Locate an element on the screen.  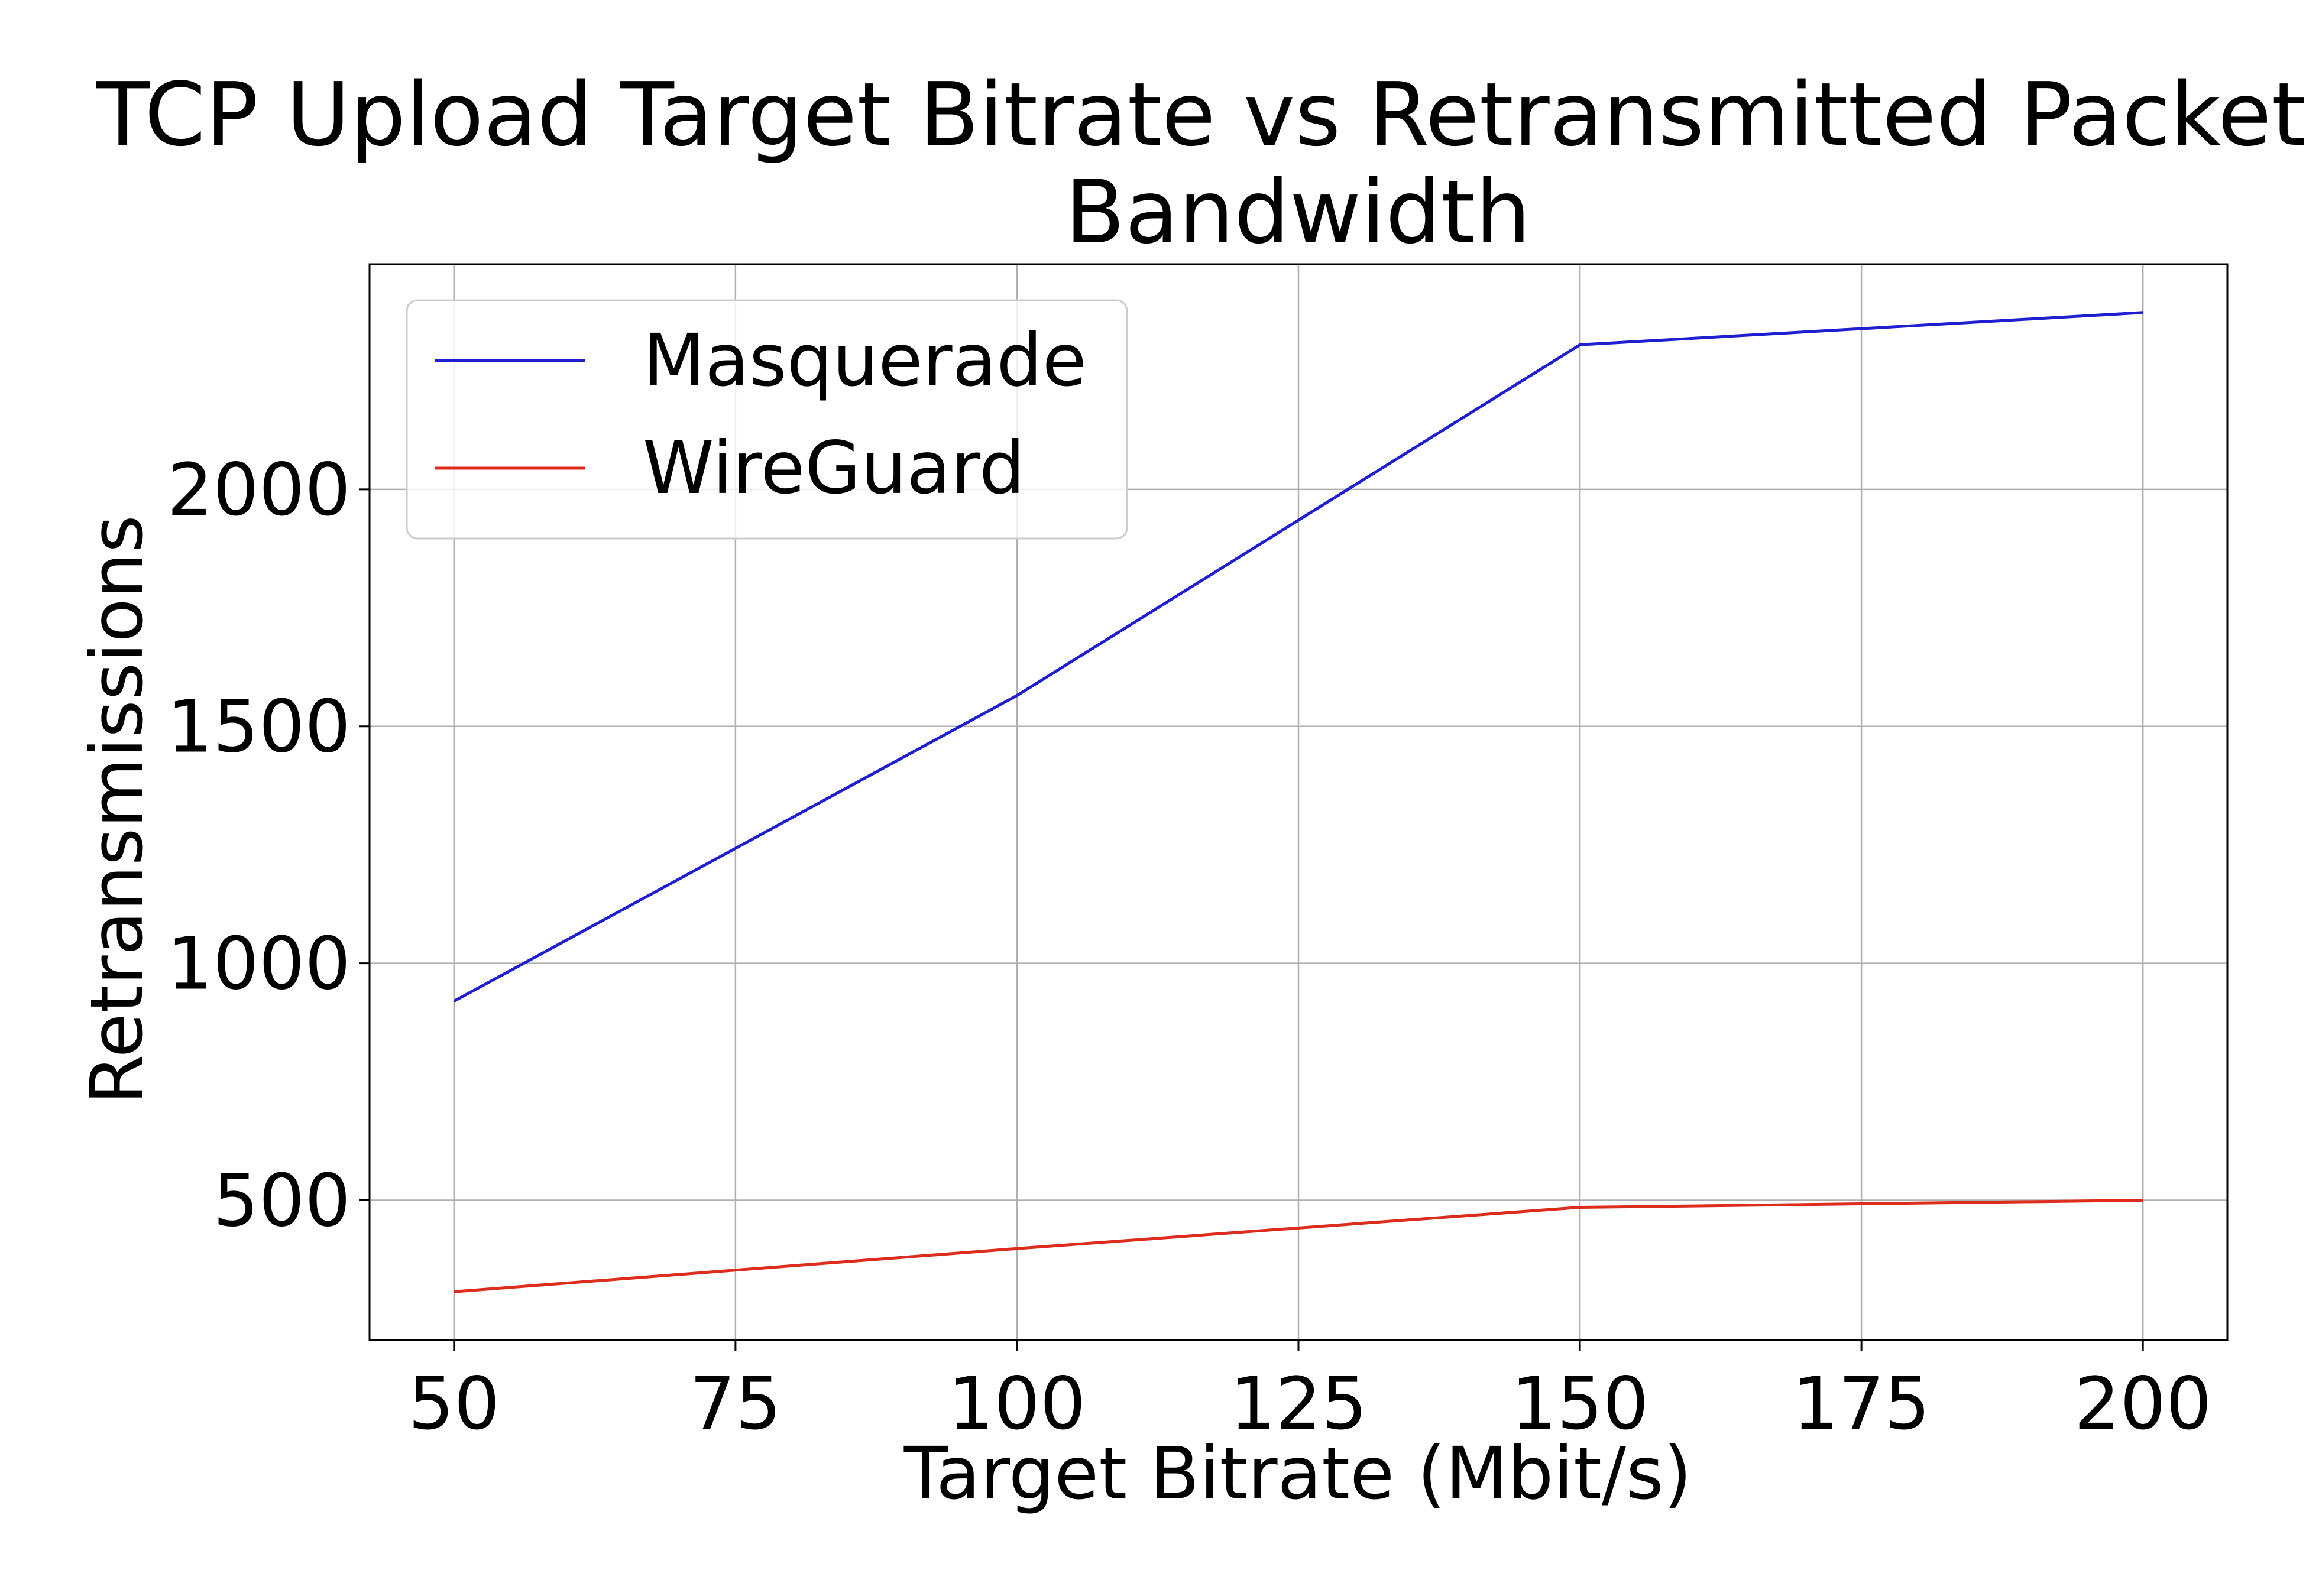
legend: Masquerade WireGuard is located at coordinates (767, 419).